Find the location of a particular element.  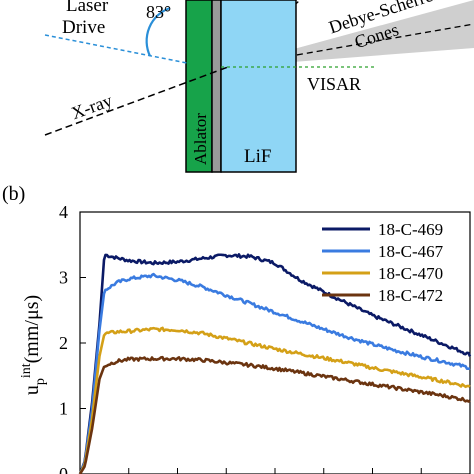

angle-arc is located at coordinates (158, 31).